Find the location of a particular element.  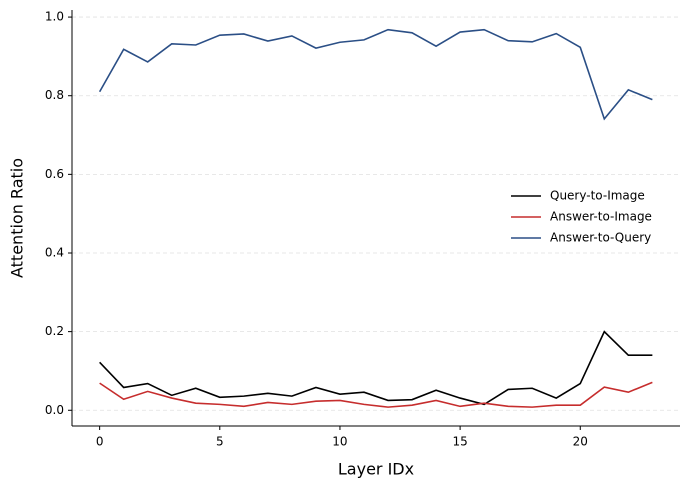

y-tick-label: 0.6 is located at coordinates (54, 174).